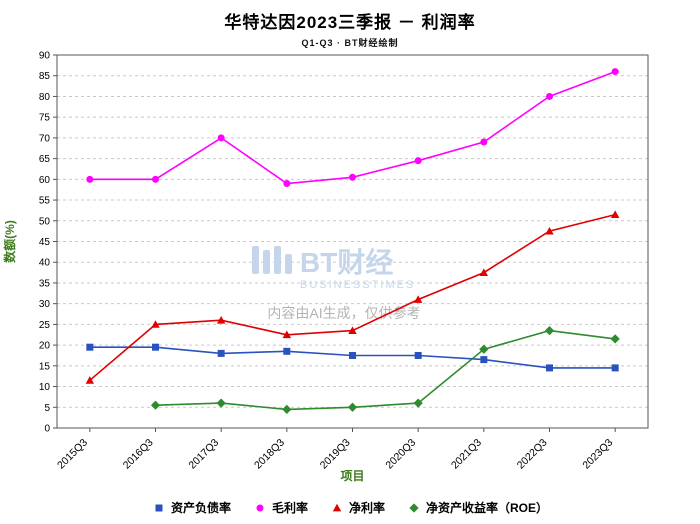 The height and width of the screenshot is (524, 700). What do you see at coordinates (350, 22) in the screenshot?
I see `chart-title: 华特达因2023三季报 － 利润率` at bounding box center [350, 22].